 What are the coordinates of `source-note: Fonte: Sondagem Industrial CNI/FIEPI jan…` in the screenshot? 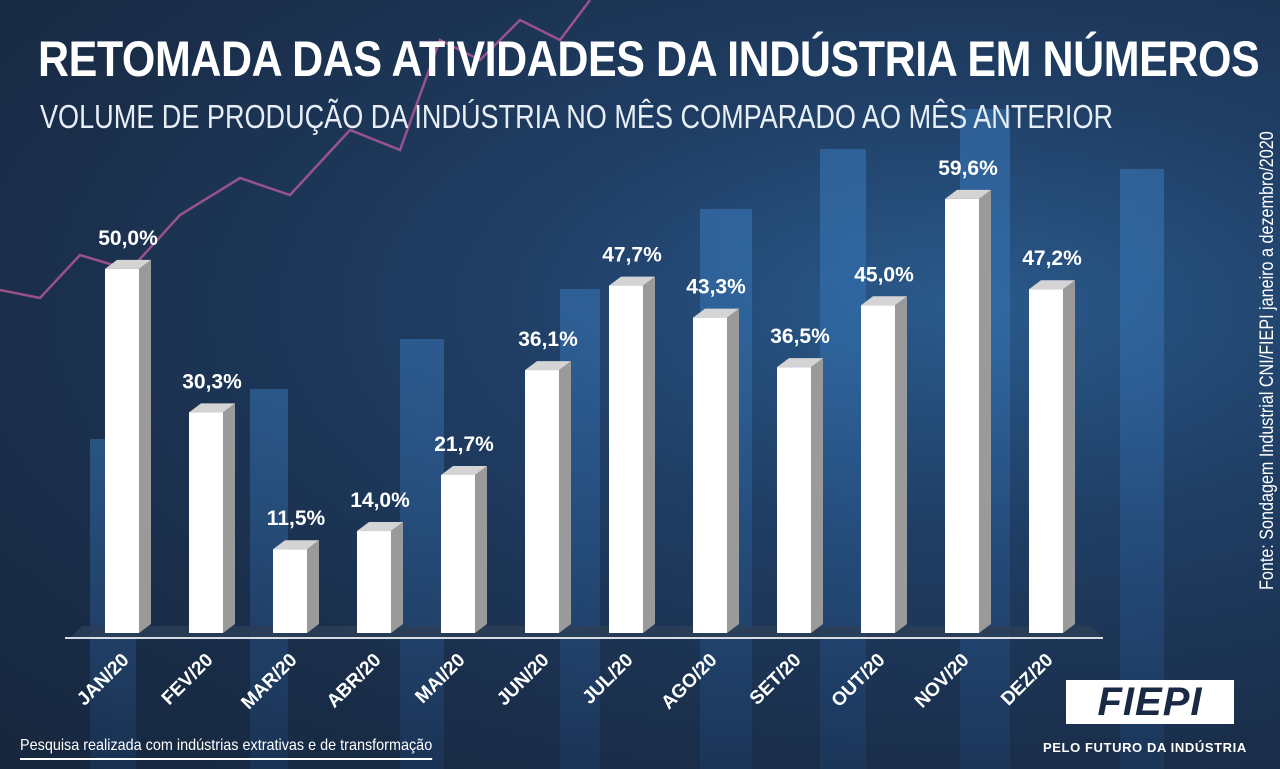 It's located at (1267, 360).